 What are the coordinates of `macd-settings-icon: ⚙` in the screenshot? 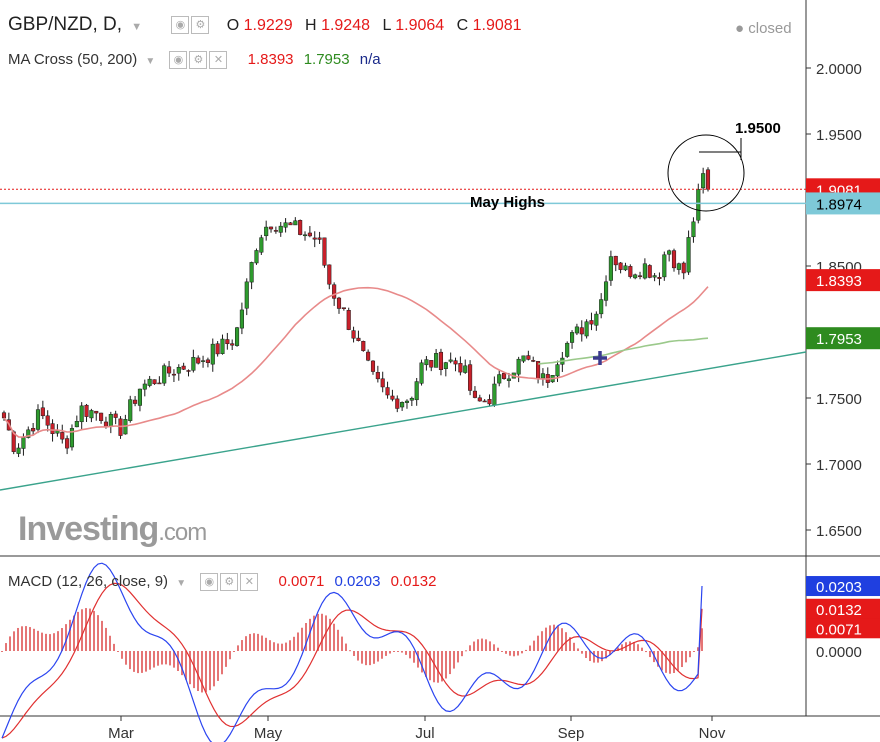 It's located at (229, 582).